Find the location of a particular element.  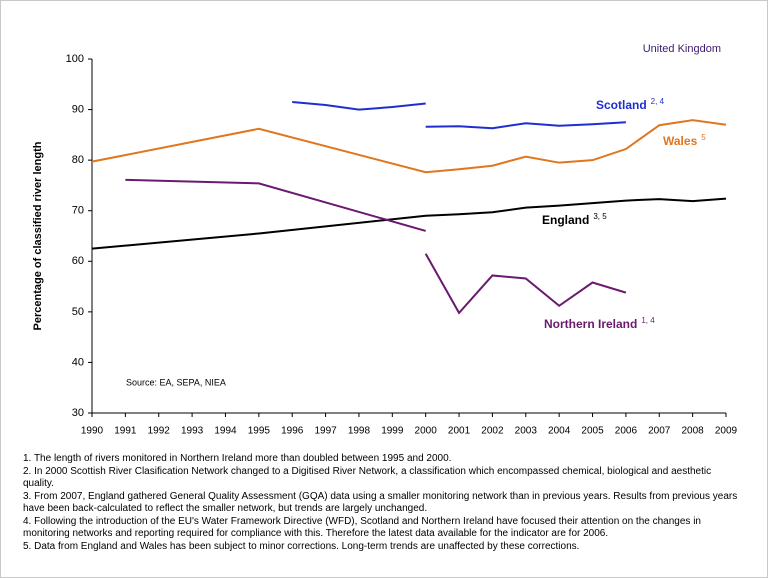

y-tick-label: 60 is located at coordinates (78, 261).